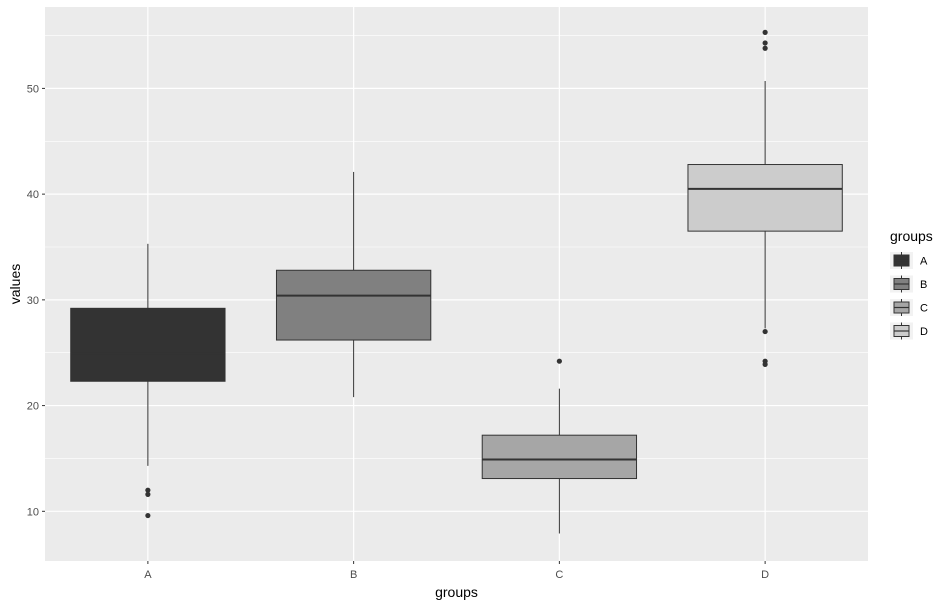  Describe the element at coordinates (901, 331) in the screenshot. I see `legend-key-d` at that location.